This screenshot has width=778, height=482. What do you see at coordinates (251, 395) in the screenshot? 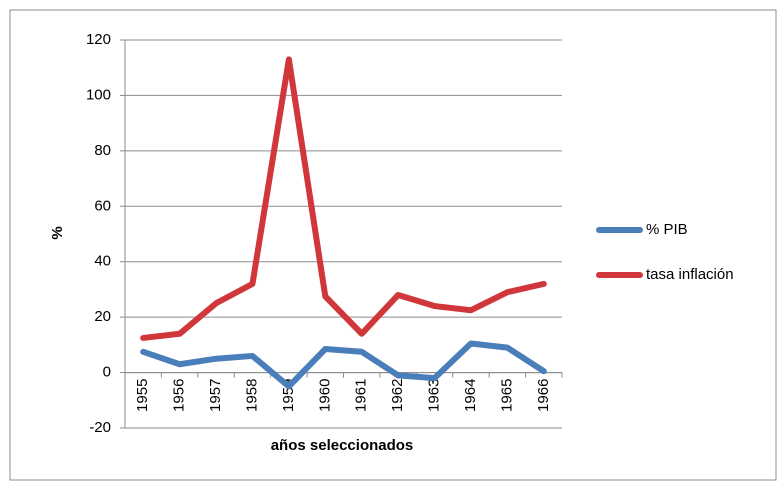
I see `x-tick-label: 1958` at bounding box center [251, 395].